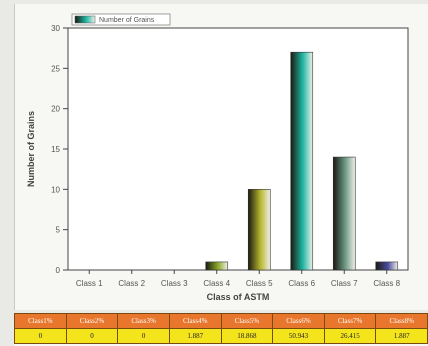  Describe the element at coordinates (247, 321) in the screenshot. I see `table-header-cell: Class5%` at that location.